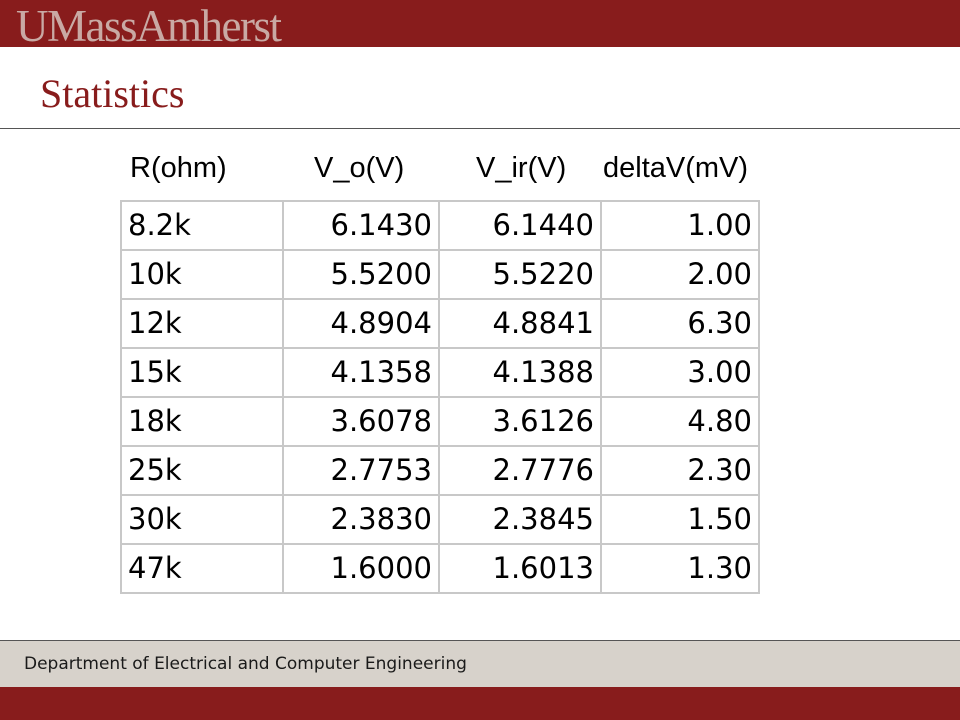  Describe the element at coordinates (361, 568) in the screenshot. I see `table-cell: 1.6000` at that location.